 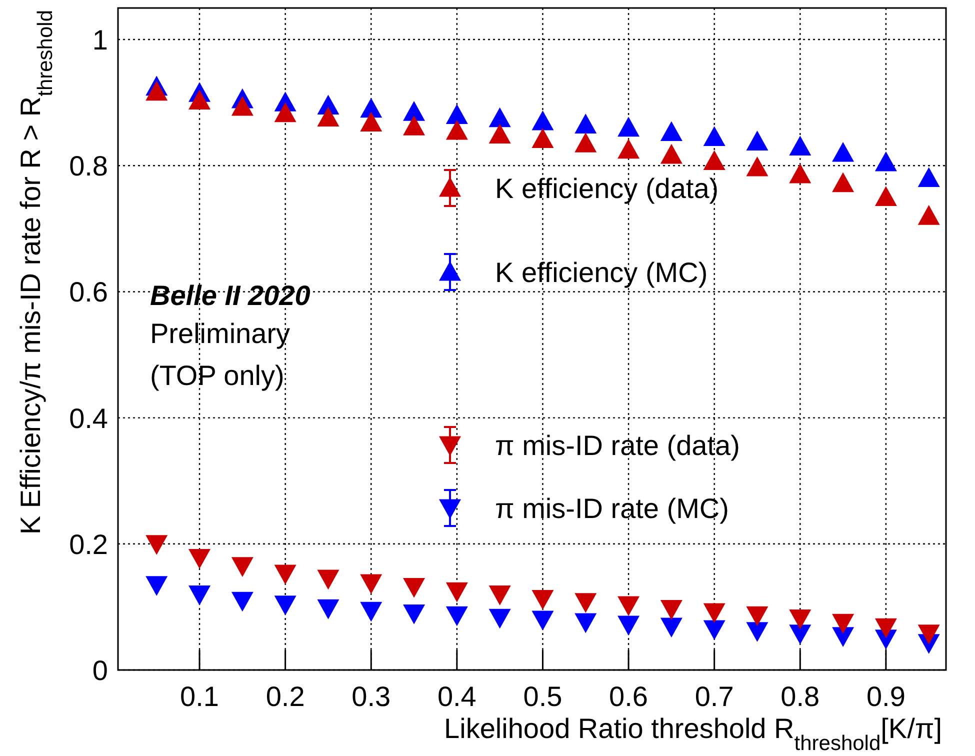 What do you see at coordinates (886, 696) in the screenshot?
I see `x-tick-label: 0.9` at bounding box center [886, 696].